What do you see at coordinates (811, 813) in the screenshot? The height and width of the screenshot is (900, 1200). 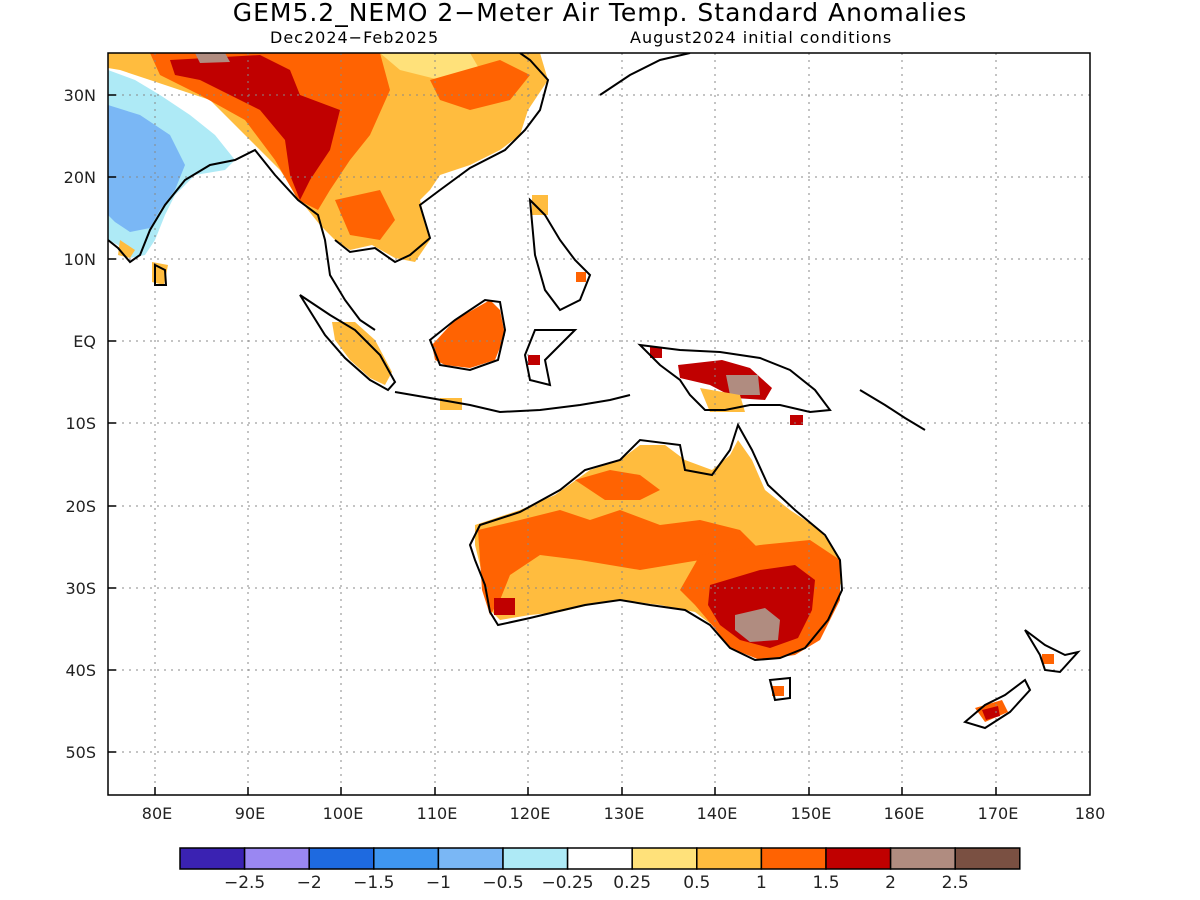 I see `x-tick-label: 150E` at bounding box center [811, 813].